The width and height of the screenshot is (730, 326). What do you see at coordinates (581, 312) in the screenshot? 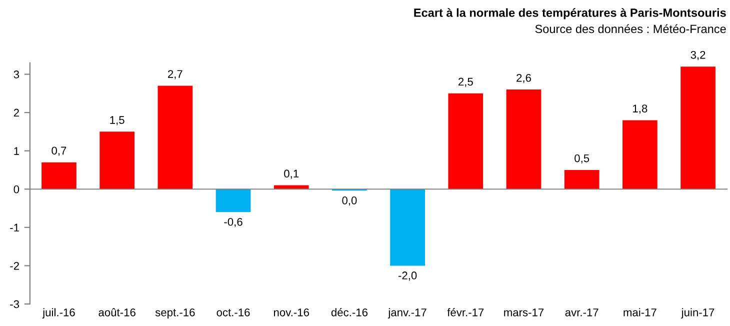
I see `x-tick-label: avr.-17` at bounding box center [581, 312].